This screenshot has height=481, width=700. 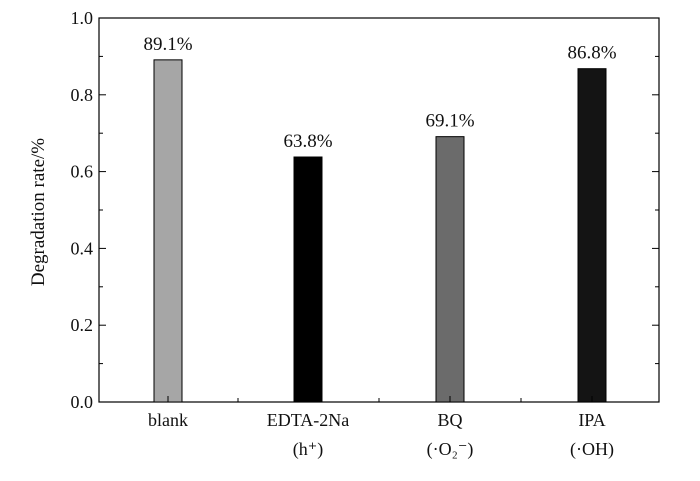 I want to click on x-category-label: BQ, so click(x=449, y=420).